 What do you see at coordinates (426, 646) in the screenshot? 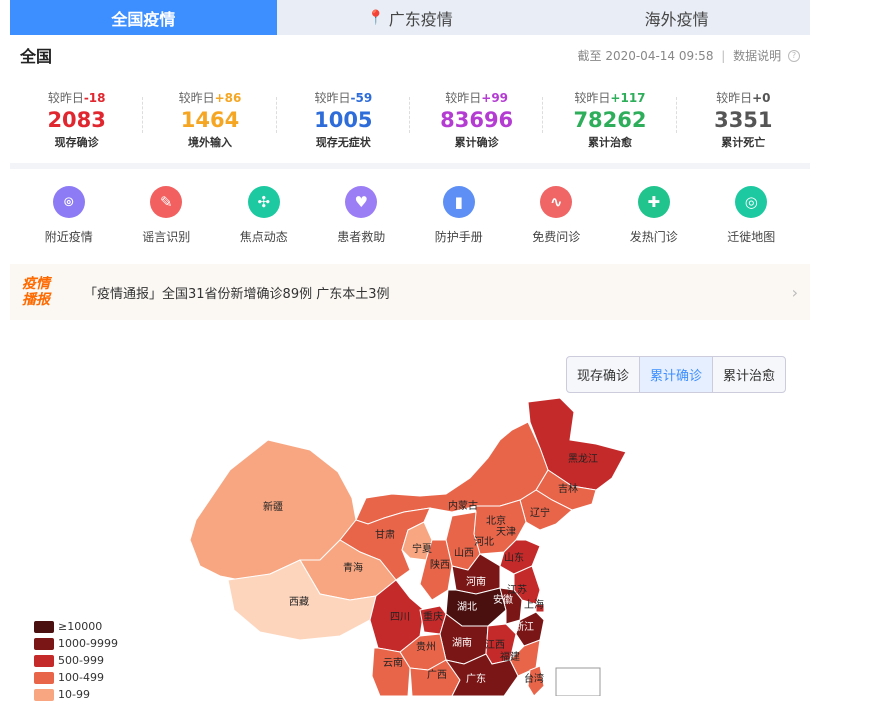
I see `province-label: 贵州` at bounding box center [426, 646].